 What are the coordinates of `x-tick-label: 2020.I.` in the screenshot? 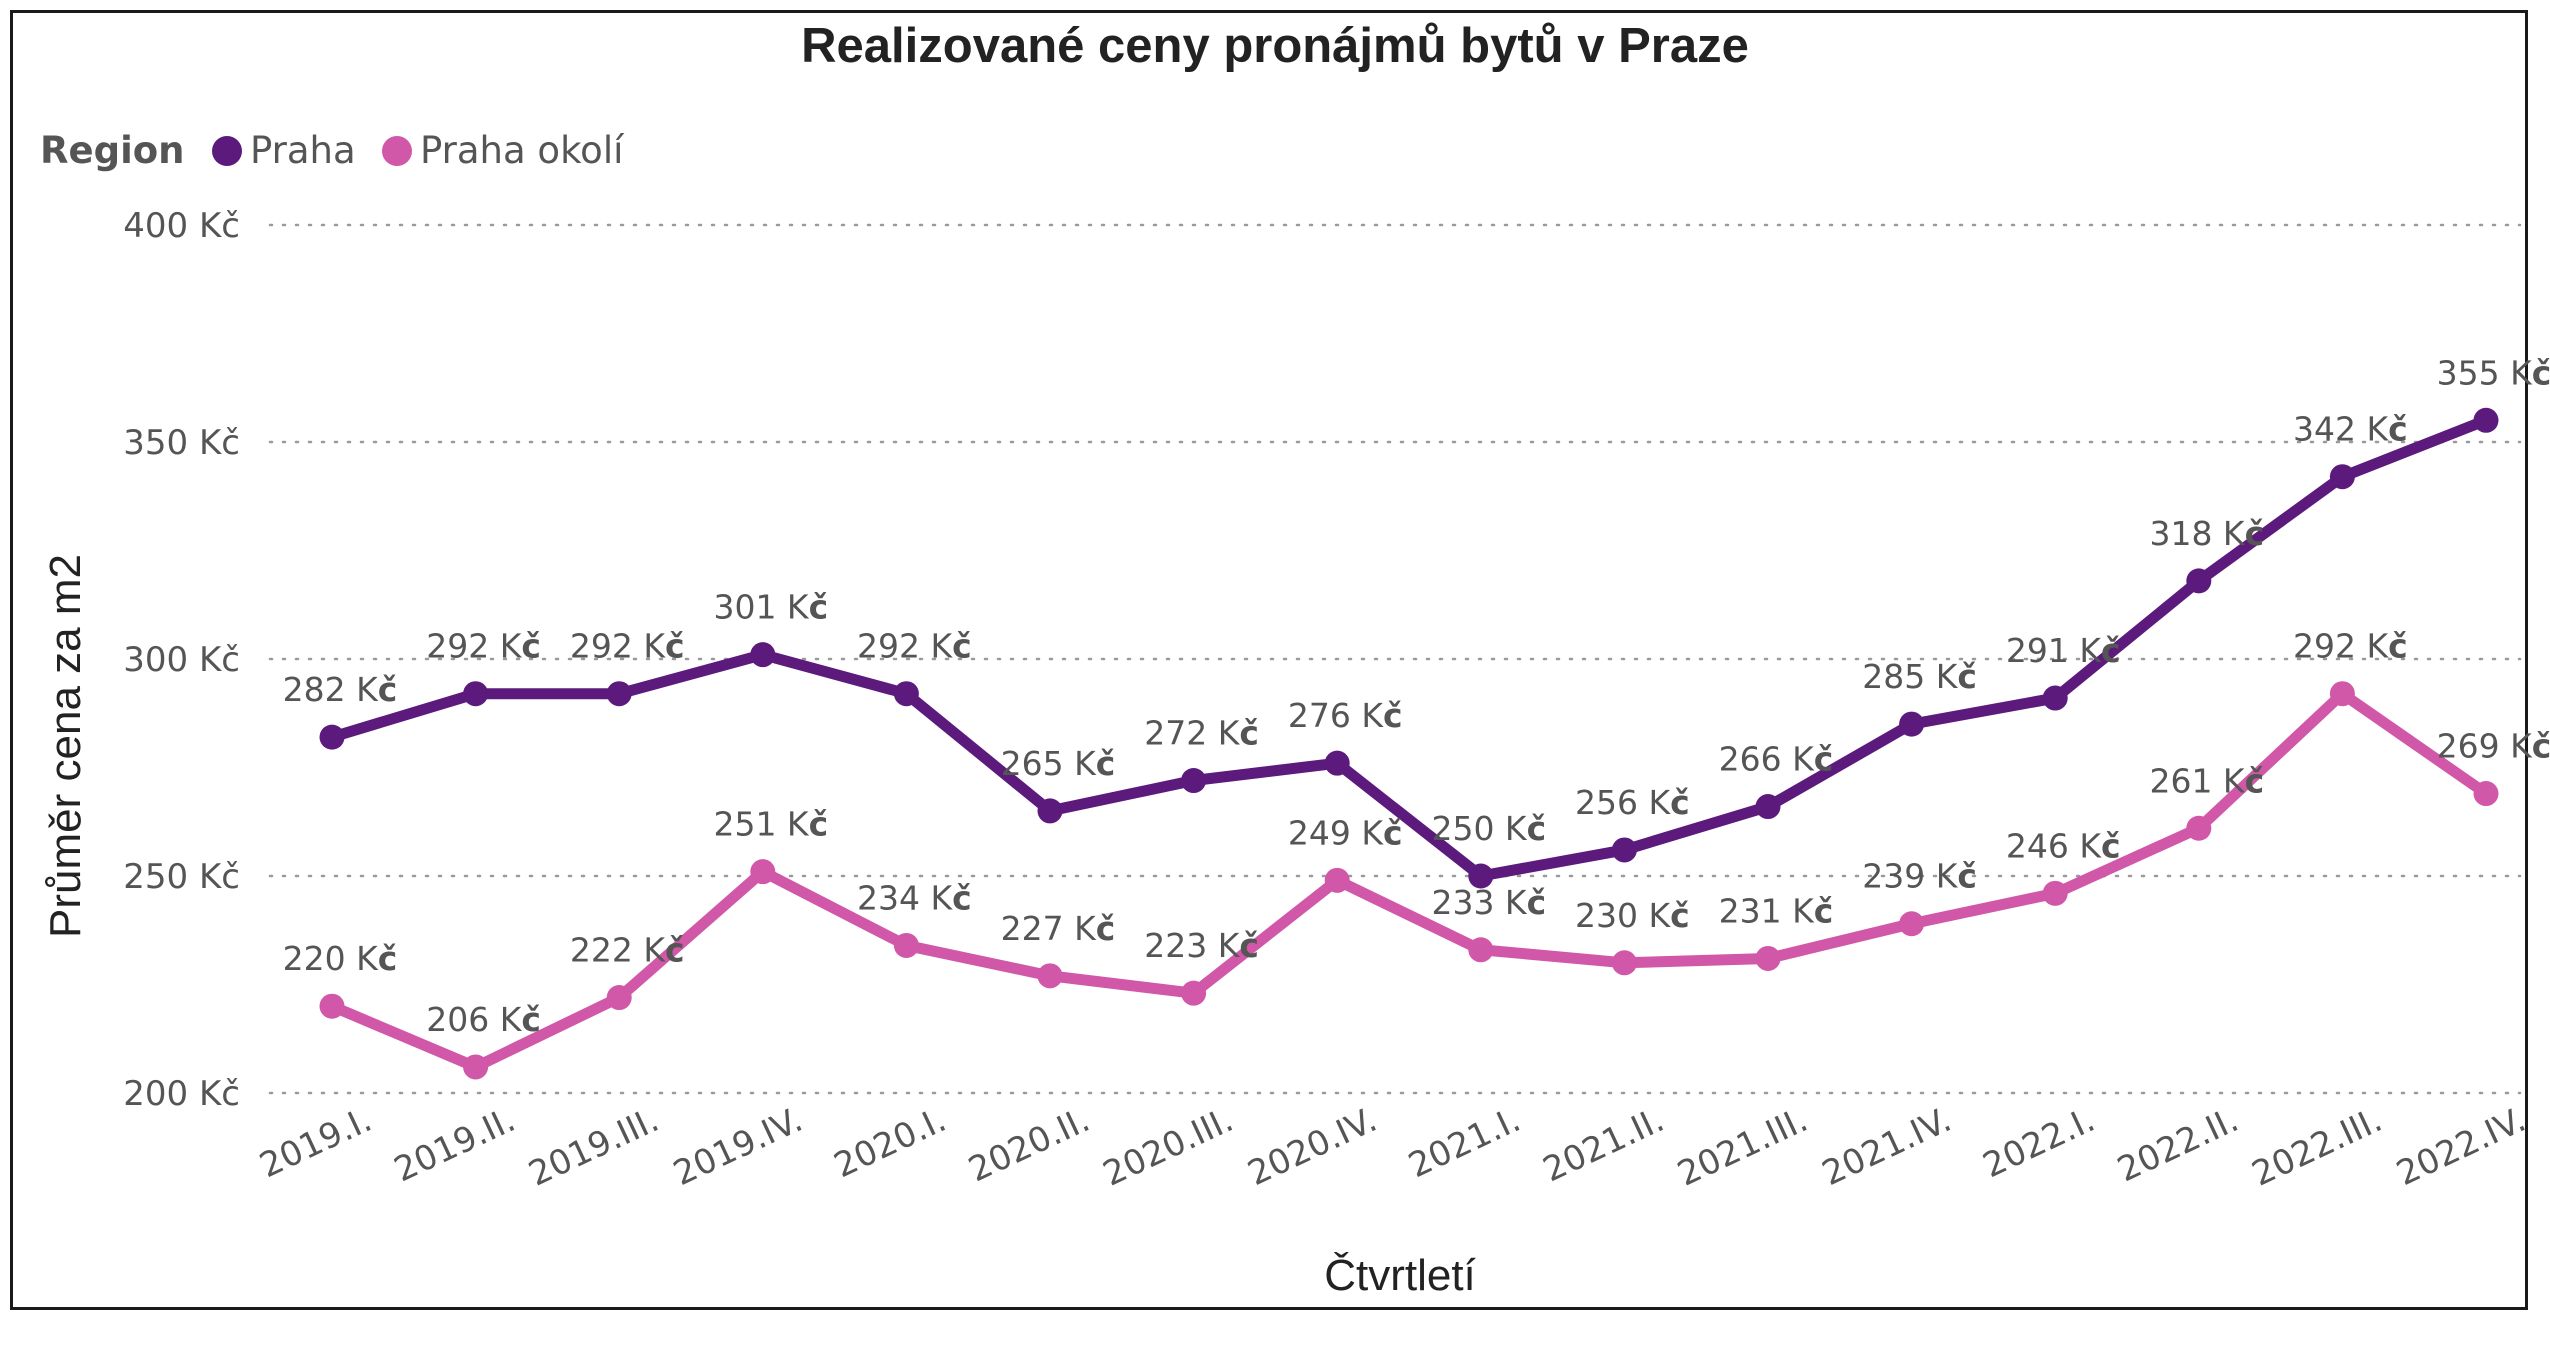 It's located at (890, 1143).